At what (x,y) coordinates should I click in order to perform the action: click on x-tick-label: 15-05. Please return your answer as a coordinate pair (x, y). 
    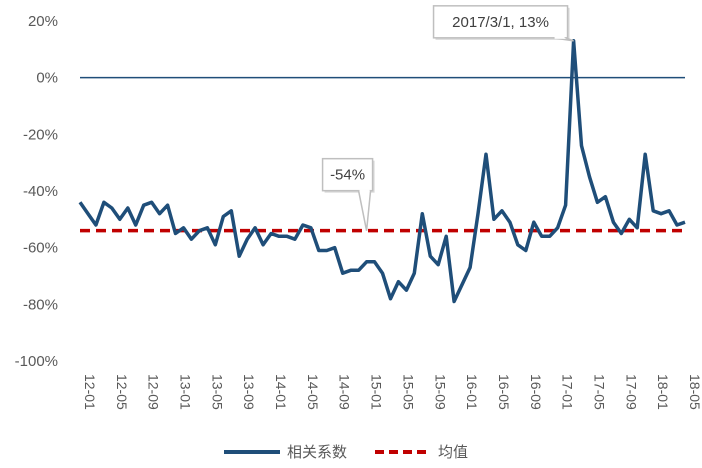
    Looking at the image, I should click on (408, 392).